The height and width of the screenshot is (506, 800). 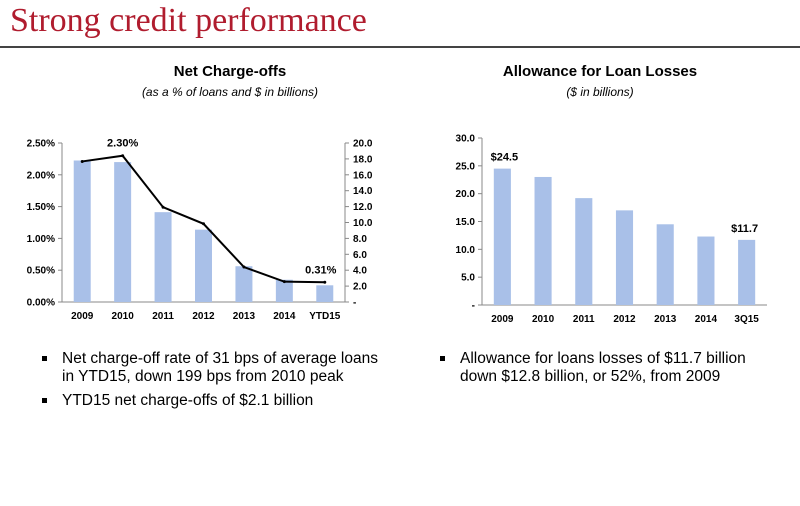 I want to click on x-tick-label: 3Q15, so click(x=746, y=319).